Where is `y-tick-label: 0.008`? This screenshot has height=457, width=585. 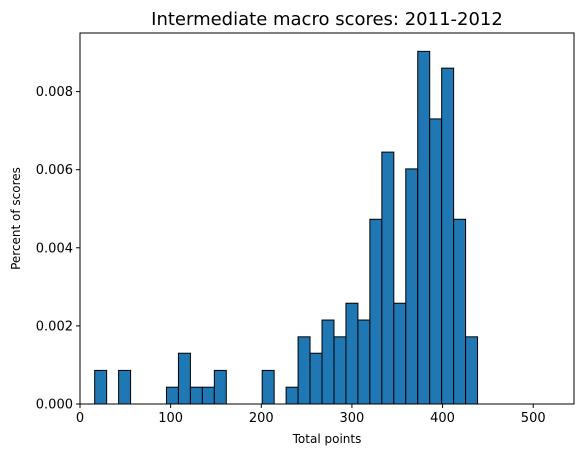
y-tick-label: 0.008 is located at coordinates (54, 92).